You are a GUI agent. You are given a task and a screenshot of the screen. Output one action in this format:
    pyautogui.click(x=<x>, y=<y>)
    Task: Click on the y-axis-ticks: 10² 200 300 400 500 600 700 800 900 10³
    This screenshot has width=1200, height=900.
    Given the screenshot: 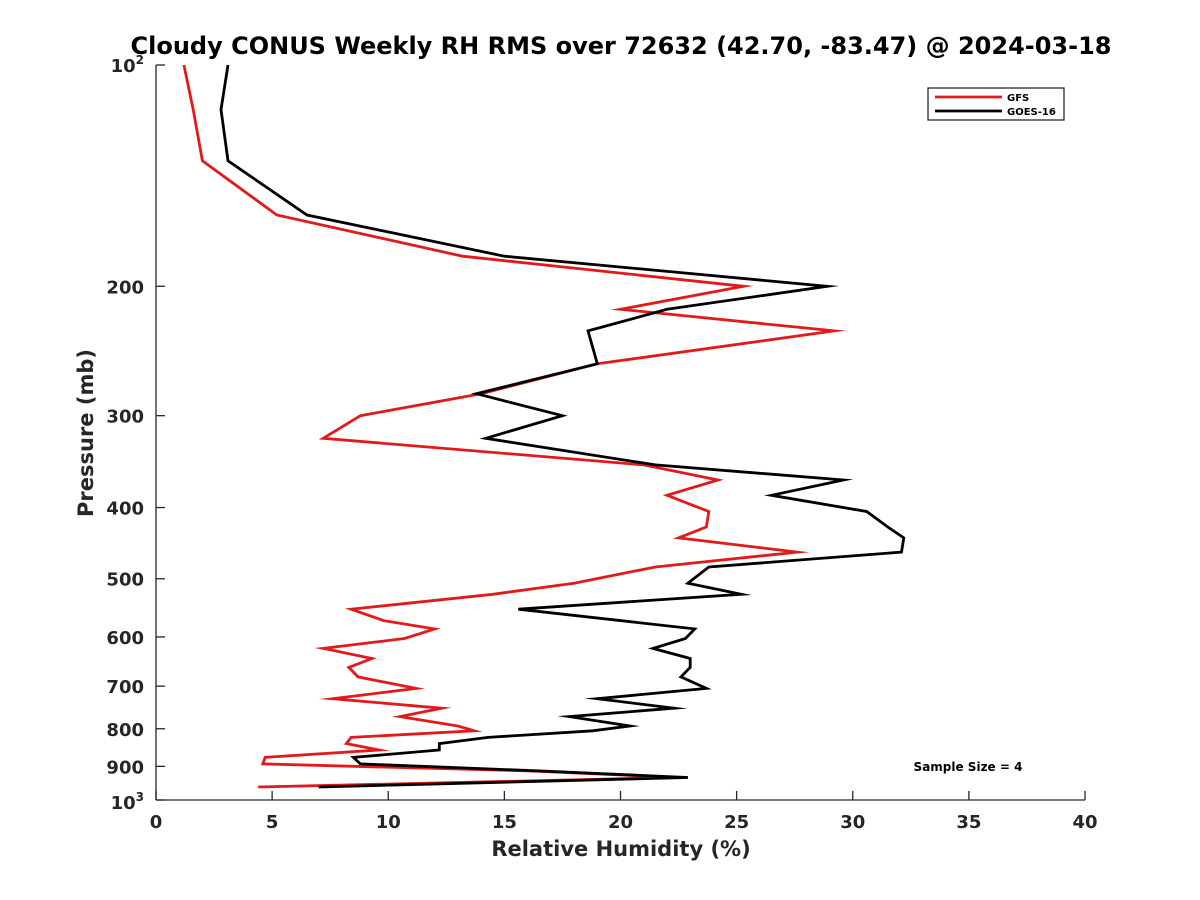 What is the action you would take?
    pyautogui.click(x=135, y=433)
    